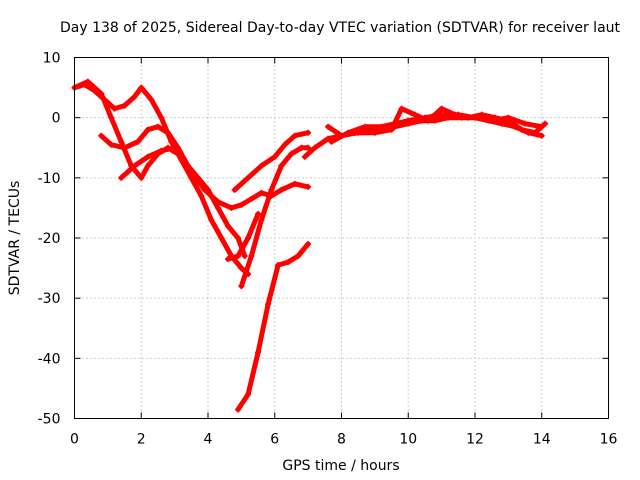 The height and width of the screenshot is (480, 640). Describe the element at coordinates (542, 440) in the screenshot. I see `x-tick-label: 14` at that location.